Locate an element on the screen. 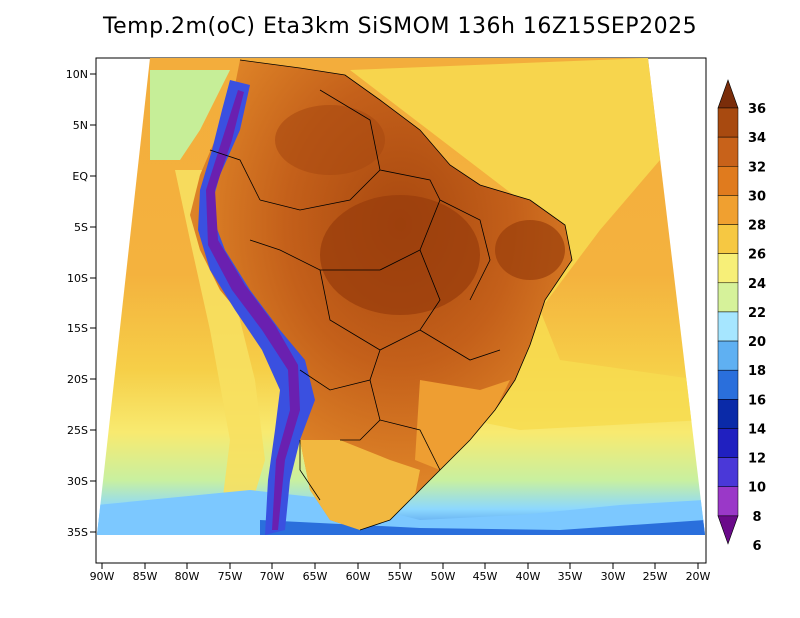 The width and height of the screenshot is (800, 618). pacific-coastal-cool is located at coordinates (220, 345).